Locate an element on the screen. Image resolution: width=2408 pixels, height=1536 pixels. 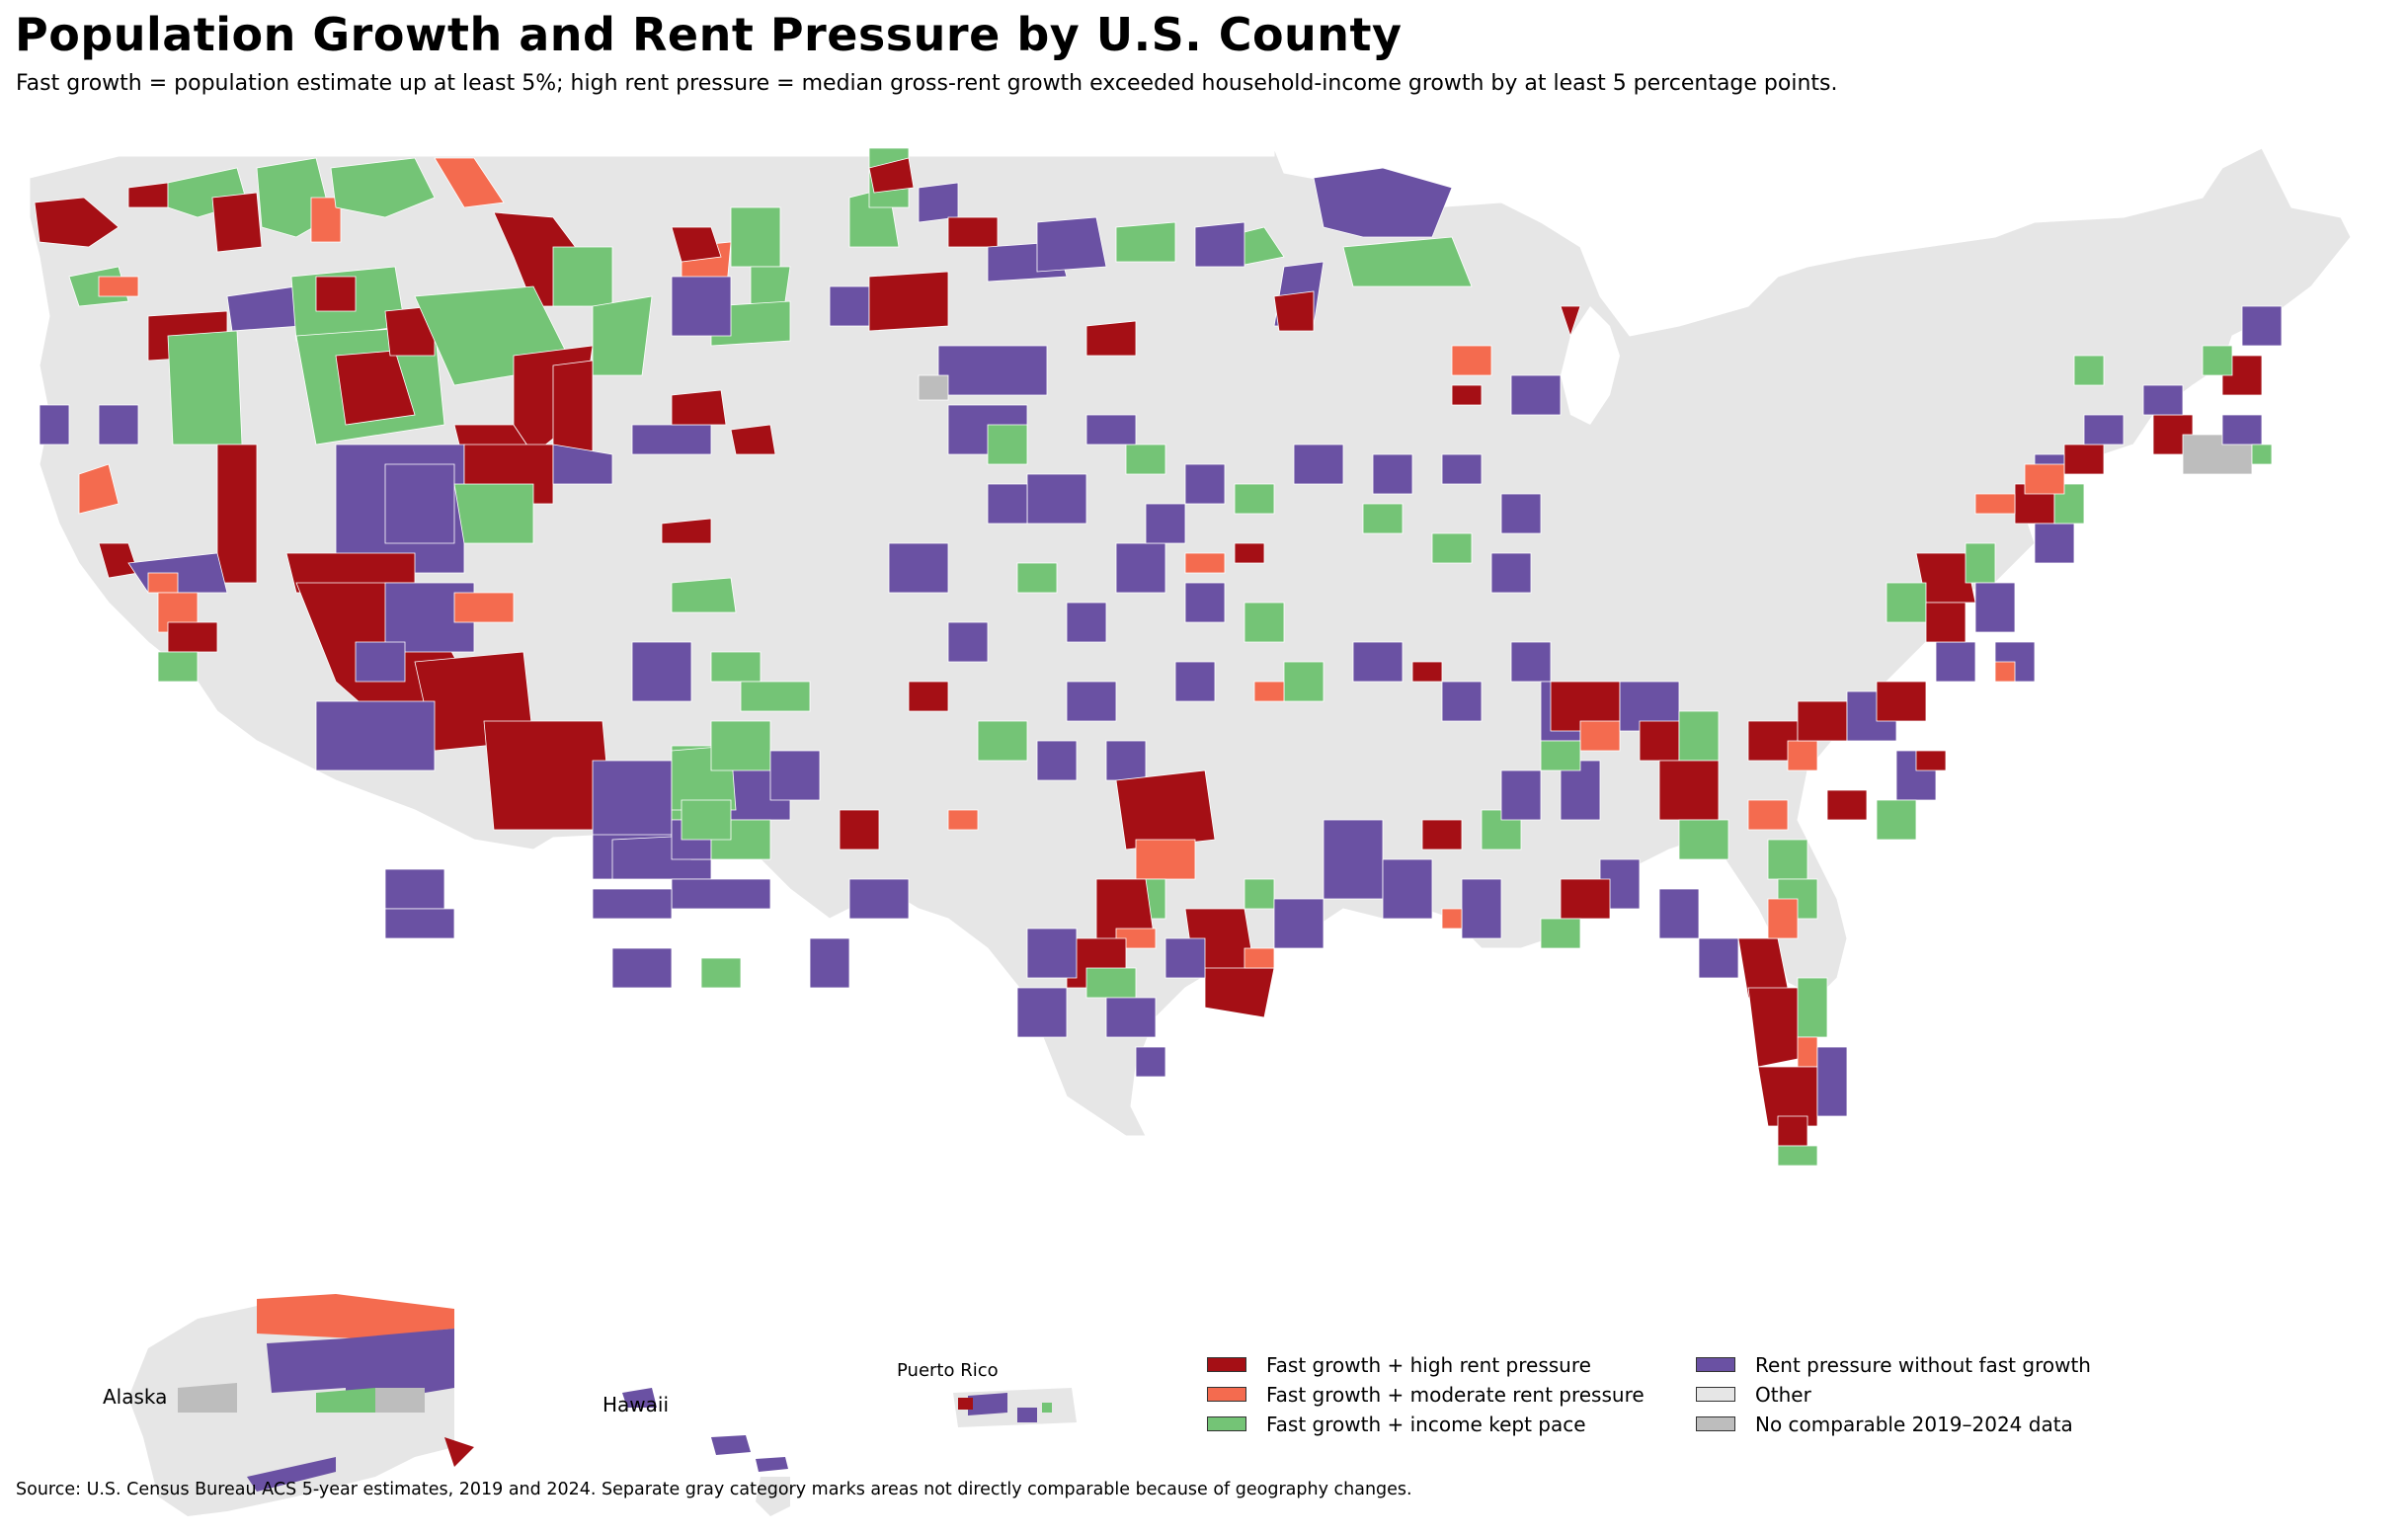
puerto-rico-inset is located at coordinates (1015, 1407).